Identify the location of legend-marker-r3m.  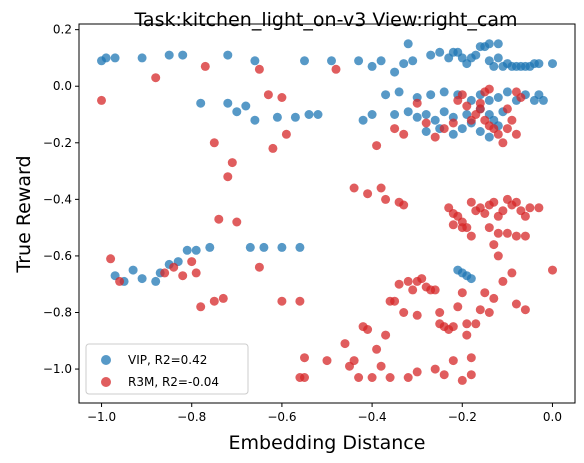
(106, 382).